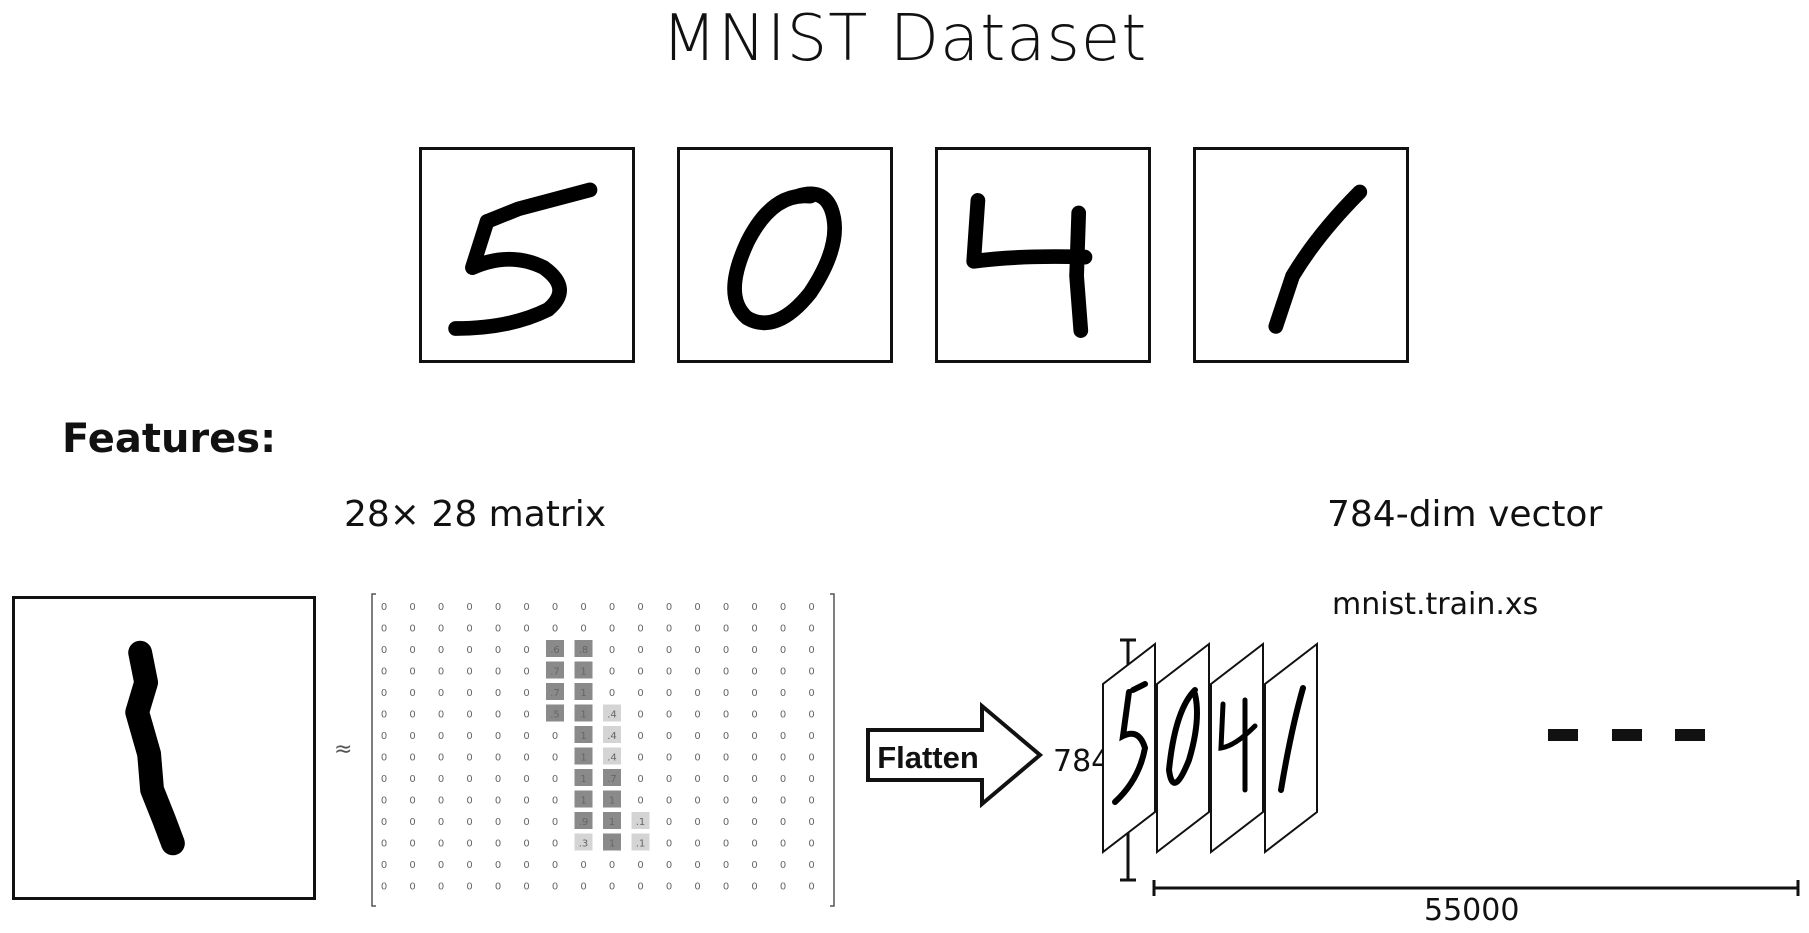 The image size is (1809, 933). What do you see at coordinates (555, 715) in the screenshot?
I see `matrix-cell-value: .5` at bounding box center [555, 715].